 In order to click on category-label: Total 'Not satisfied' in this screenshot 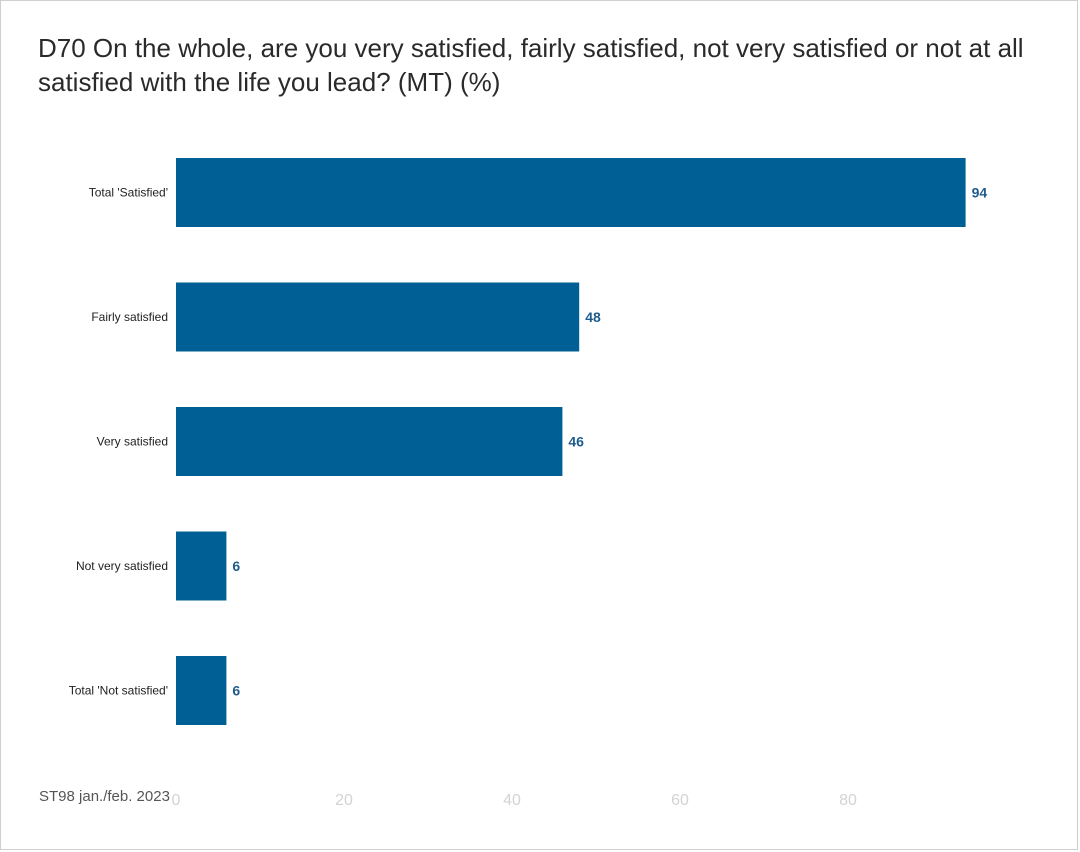, I will do `click(118, 691)`.